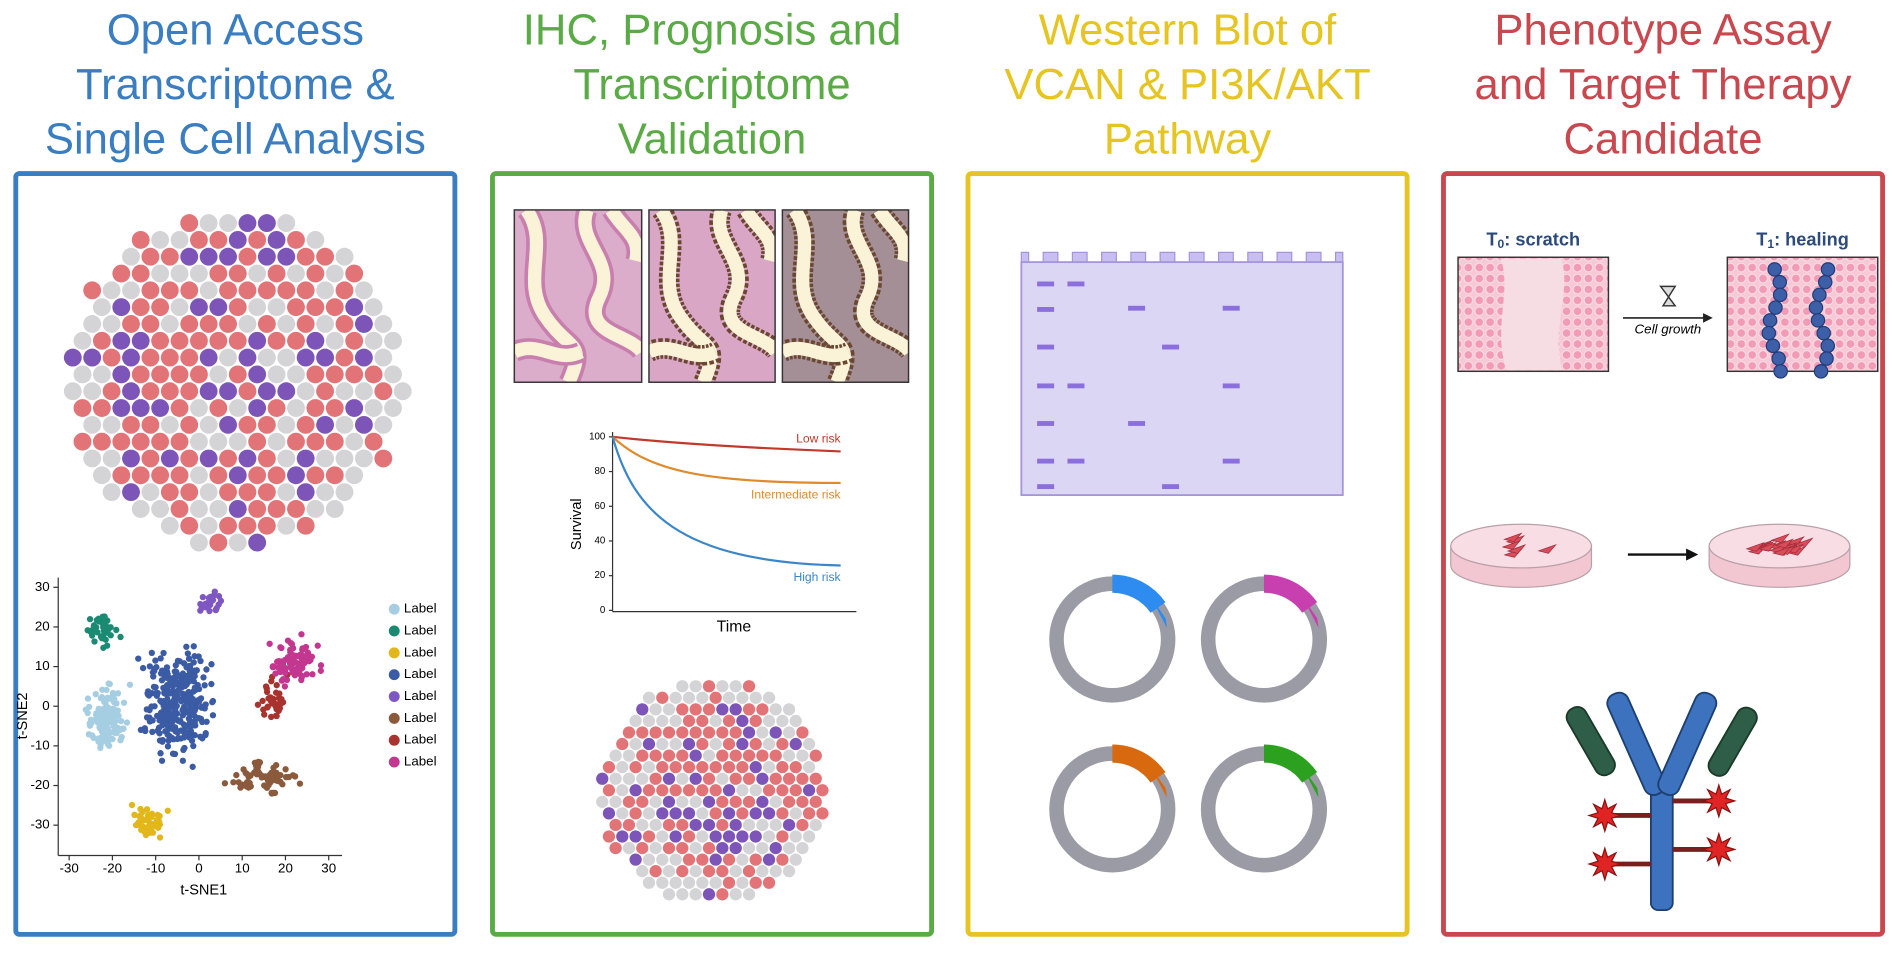  I want to click on ihc-image, so click(845, 296).